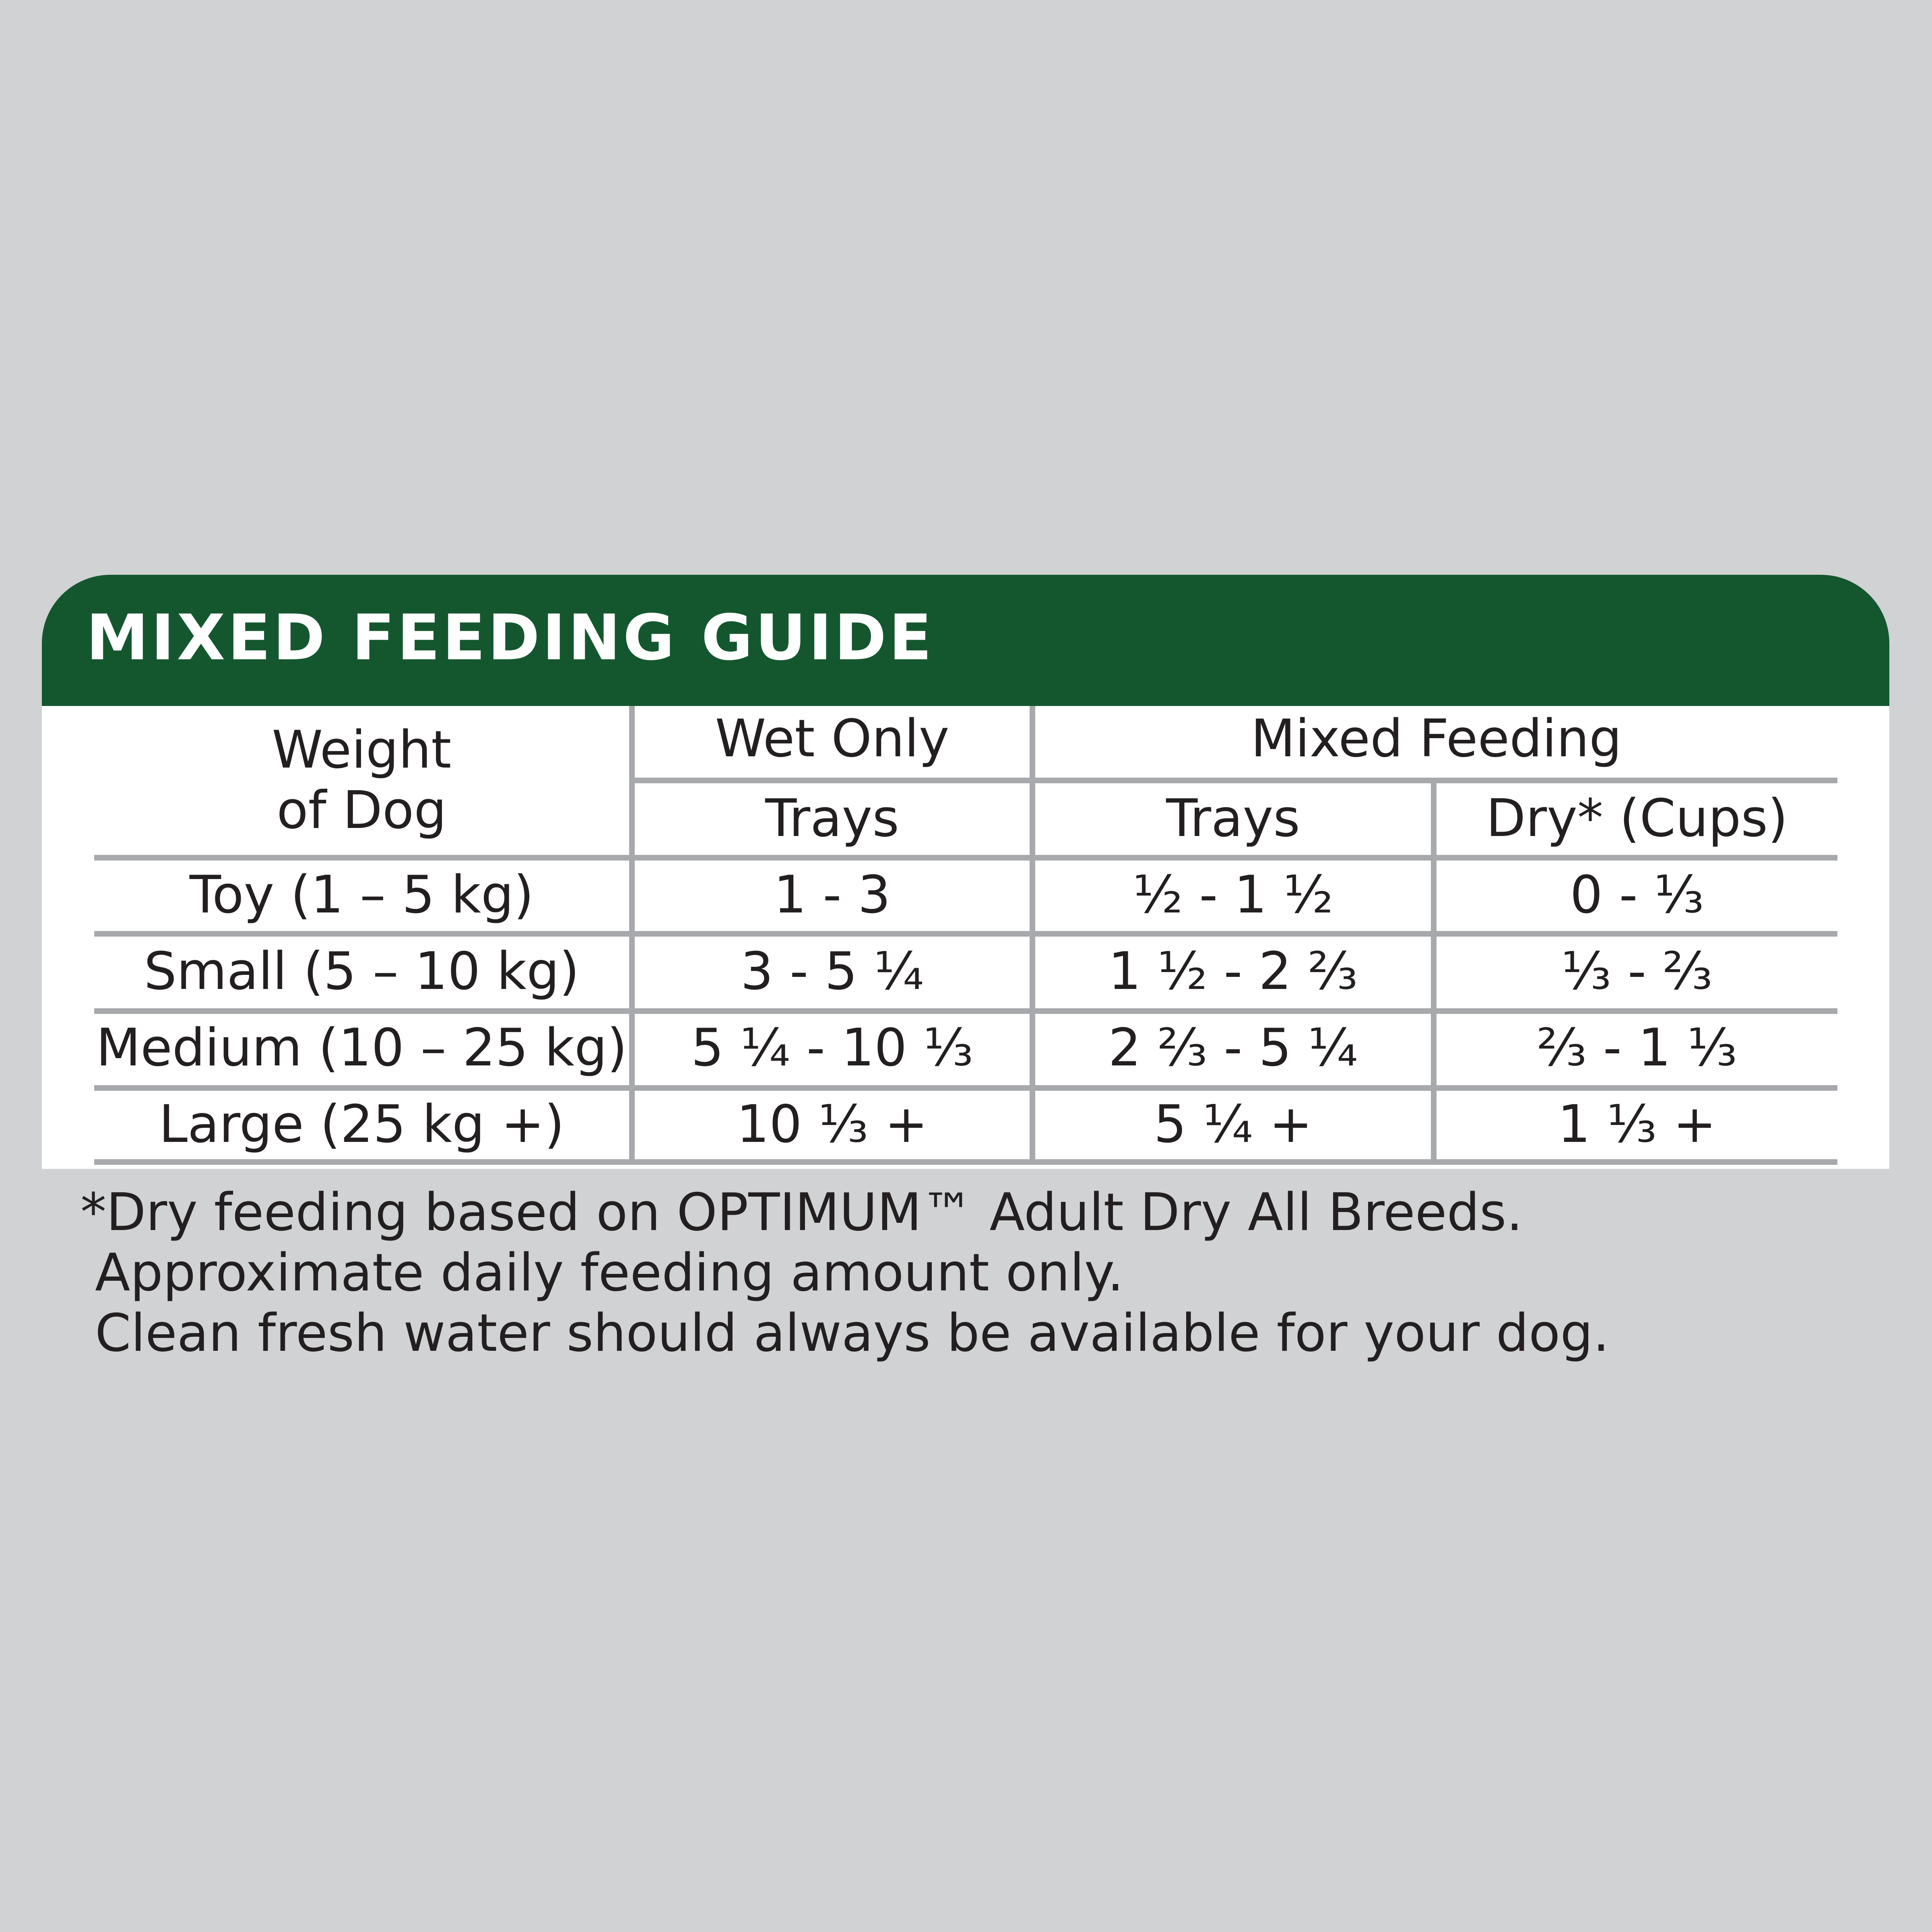 This screenshot has width=1932, height=1932. I want to click on guide-title: MIXED FEEDING GUIDE, so click(510, 637).